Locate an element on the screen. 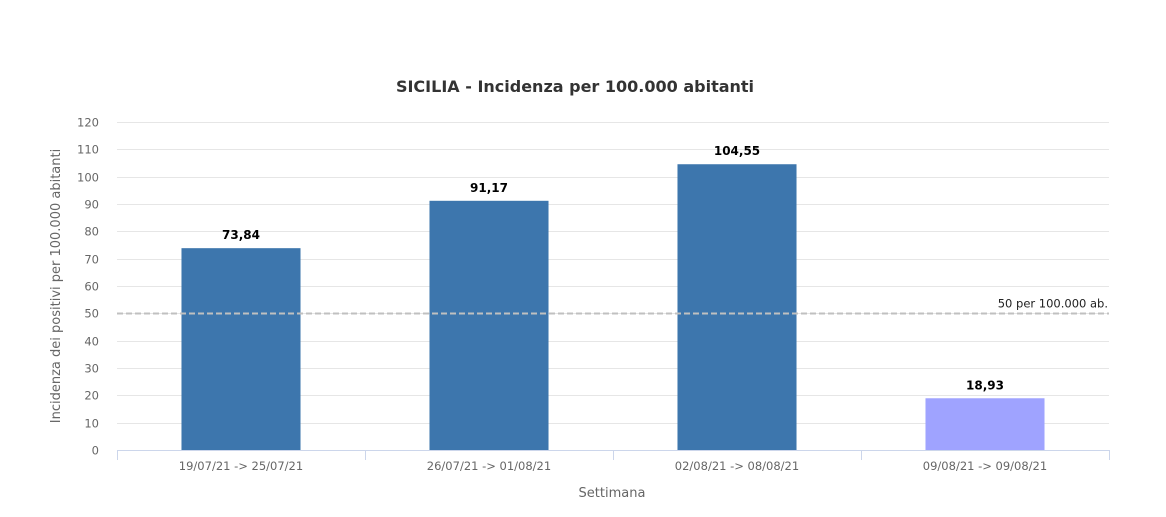 The height and width of the screenshot is (517, 1166). y-tick-label: 90 is located at coordinates (91, 205).